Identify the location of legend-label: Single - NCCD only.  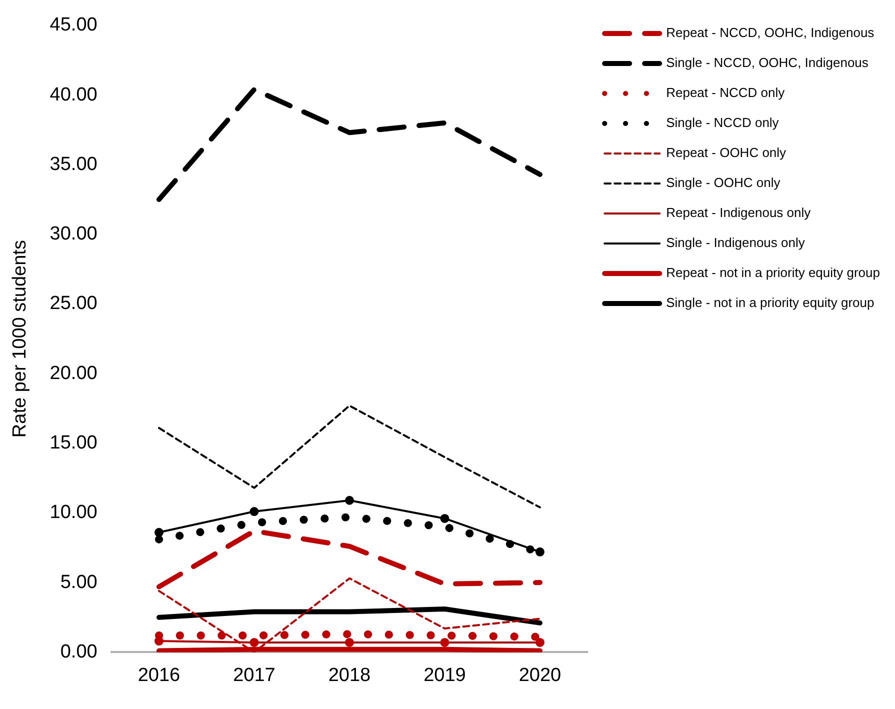
(723, 122).